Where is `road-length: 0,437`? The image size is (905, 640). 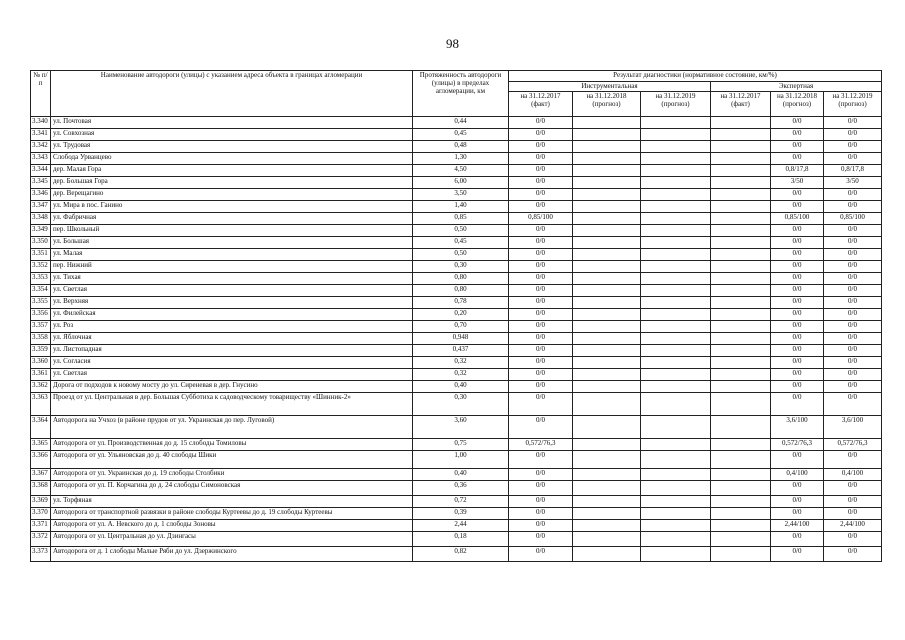
road-length: 0,437 is located at coordinates (460, 350).